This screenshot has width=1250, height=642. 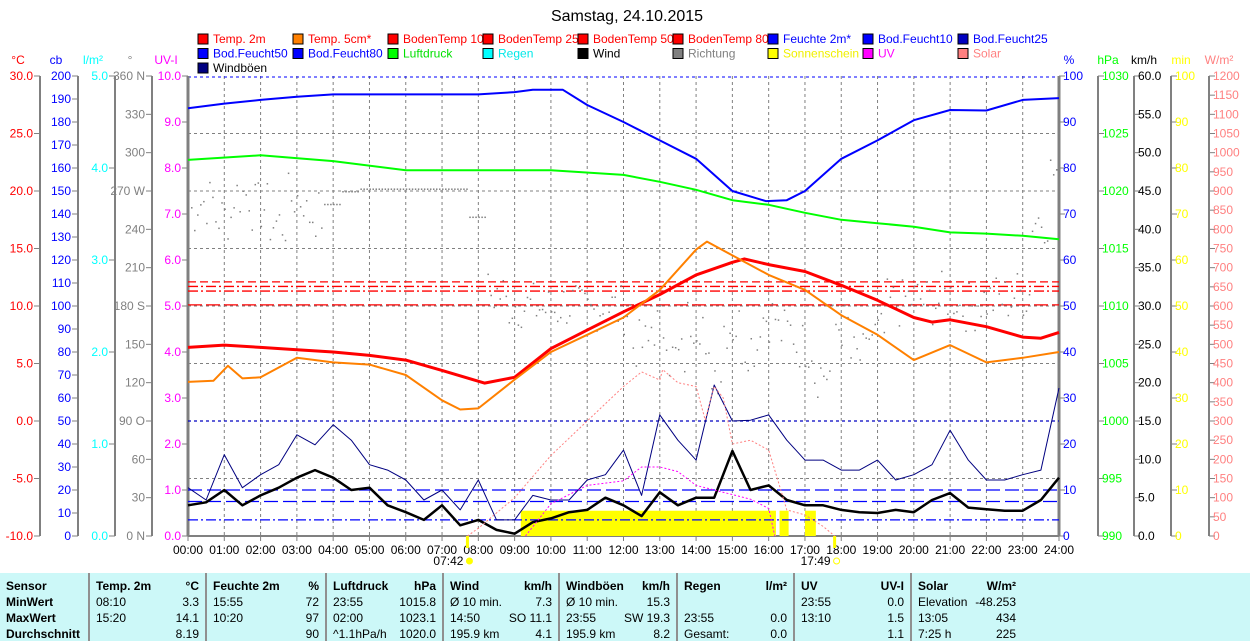 What do you see at coordinates (192, 586) in the screenshot?
I see `group-unit: °C` at bounding box center [192, 586].